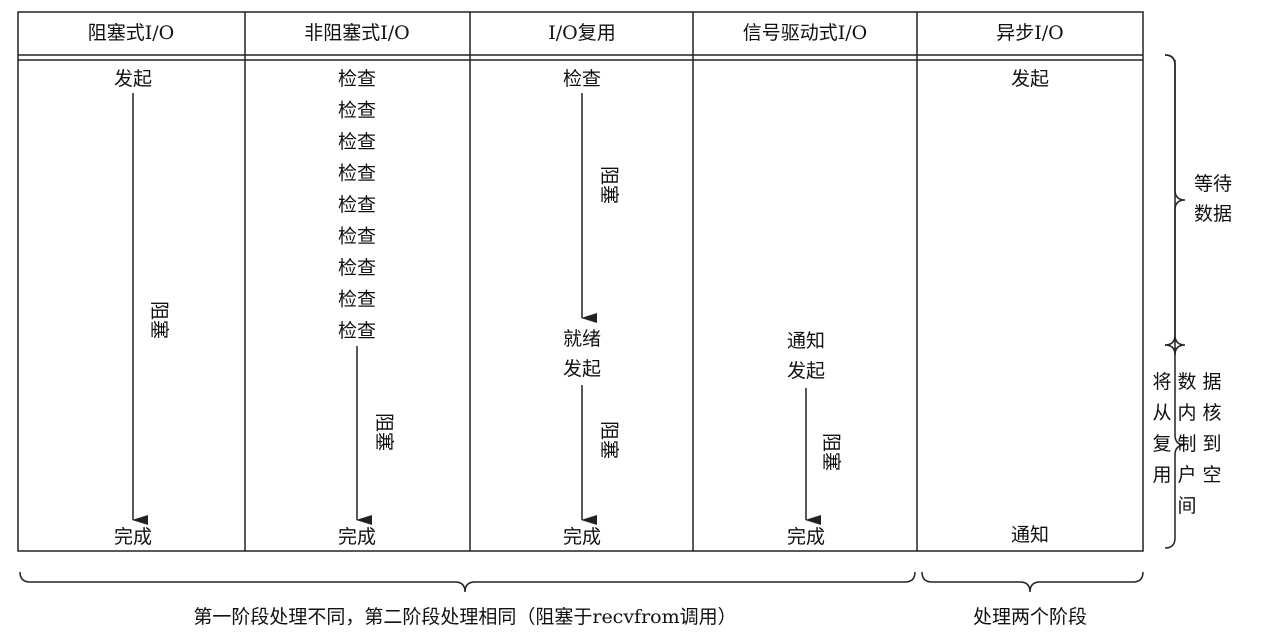 The image size is (1280, 635). What do you see at coordinates (1213, 214) in the screenshot?
I see `side-label: 数据` at bounding box center [1213, 214].